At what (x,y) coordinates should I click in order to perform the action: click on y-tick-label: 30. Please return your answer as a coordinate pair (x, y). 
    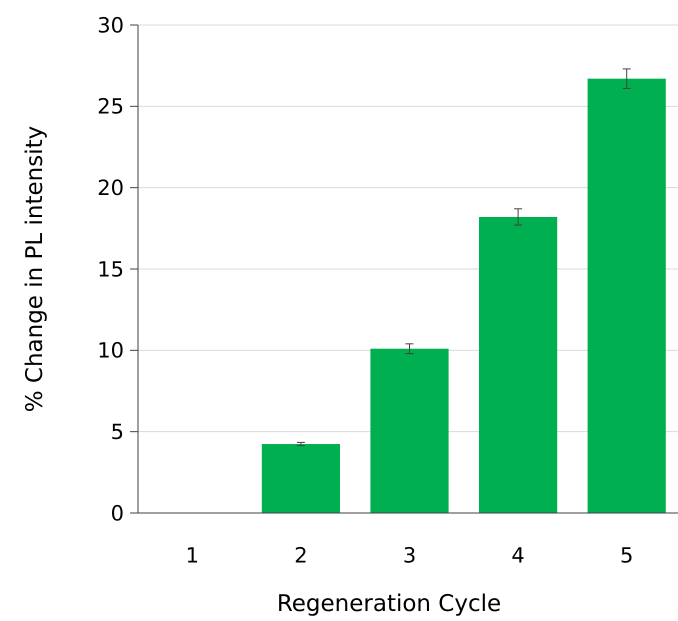
    Looking at the image, I should click on (110, 25).